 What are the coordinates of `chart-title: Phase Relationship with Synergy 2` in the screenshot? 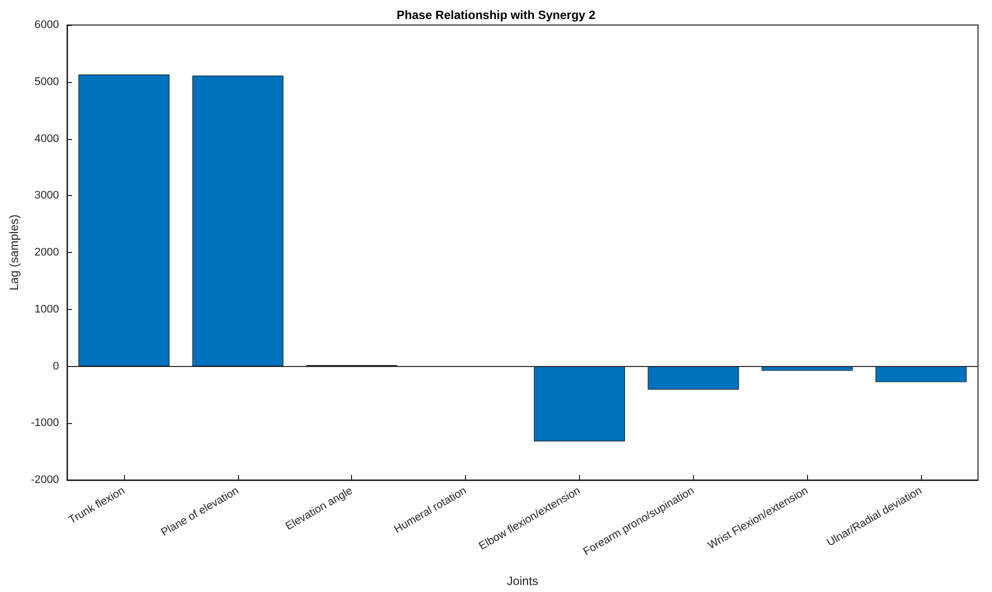 It's located at (496, 15).